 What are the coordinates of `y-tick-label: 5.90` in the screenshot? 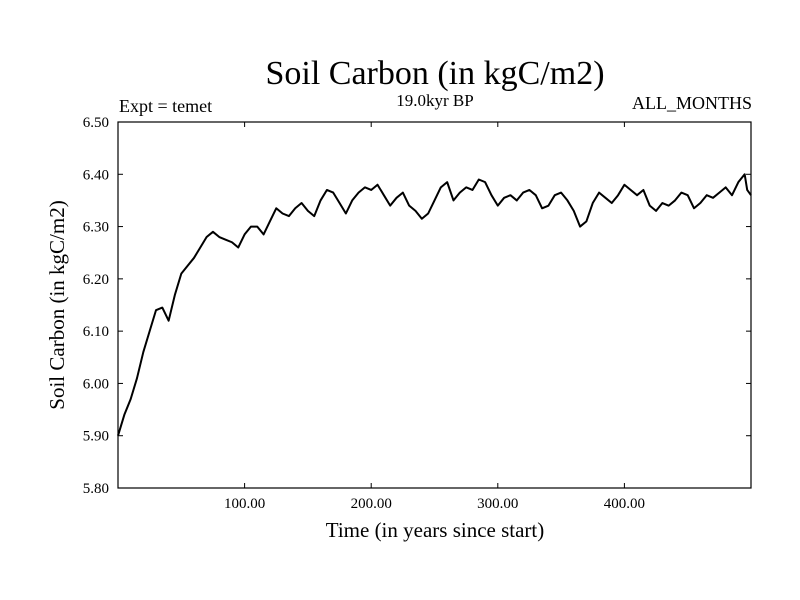 It's located at (96, 437).